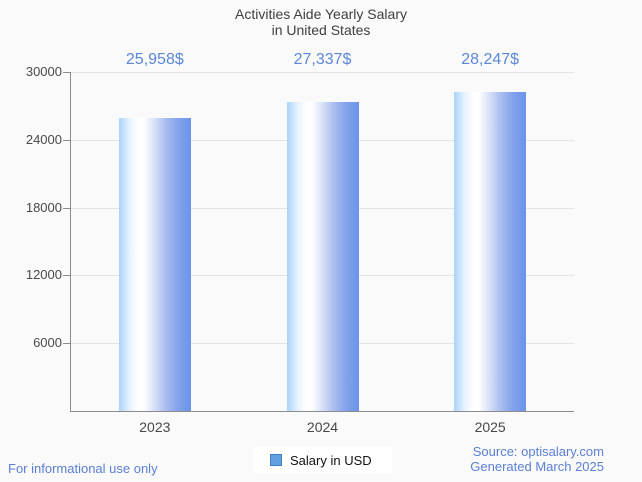 This screenshot has width=642, height=482. I want to click on generated-date: Generated March 2025, so click(537, 466).